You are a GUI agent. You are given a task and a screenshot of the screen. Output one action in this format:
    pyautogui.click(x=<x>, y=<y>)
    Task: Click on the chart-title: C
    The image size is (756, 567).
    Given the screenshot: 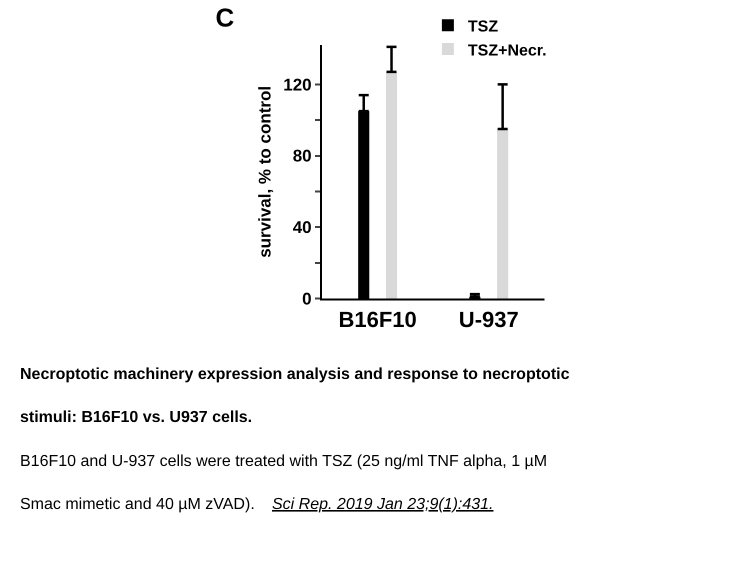 What is the action you would take?
    pyautogui.click(x=224, y=17)
    